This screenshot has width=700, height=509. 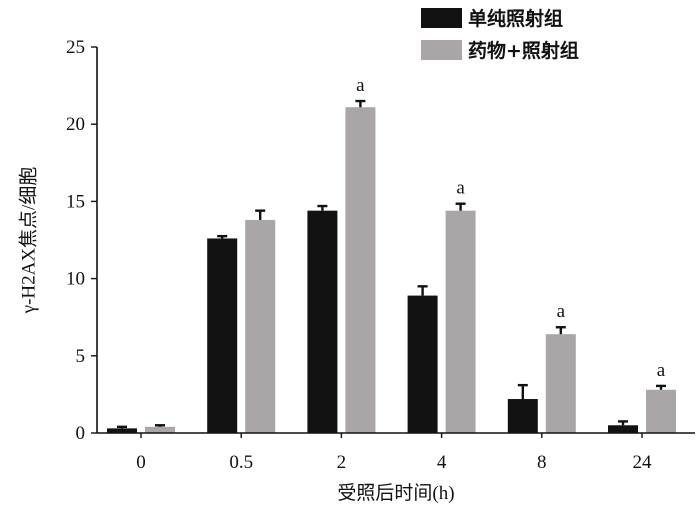 I want to click on x-tick-label: 8, so click(x=542, y=462).